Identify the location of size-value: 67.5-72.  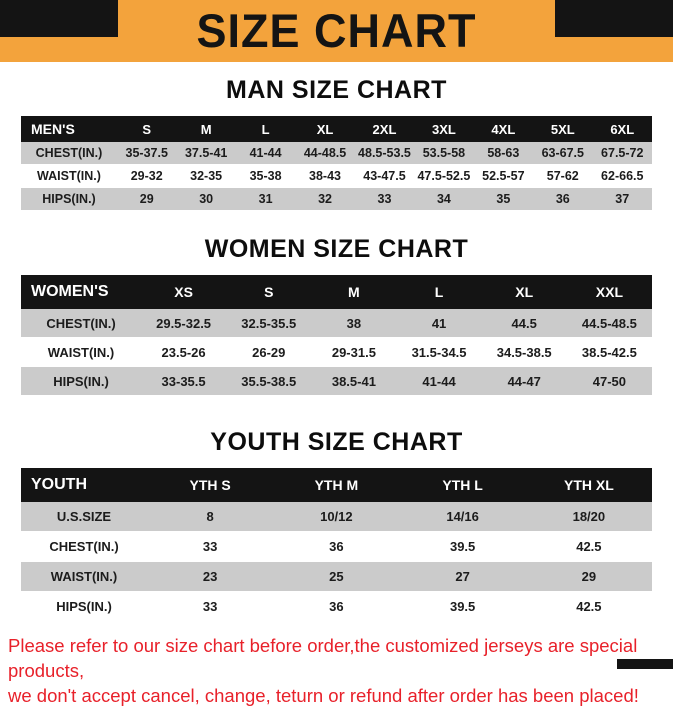
(622, 153).